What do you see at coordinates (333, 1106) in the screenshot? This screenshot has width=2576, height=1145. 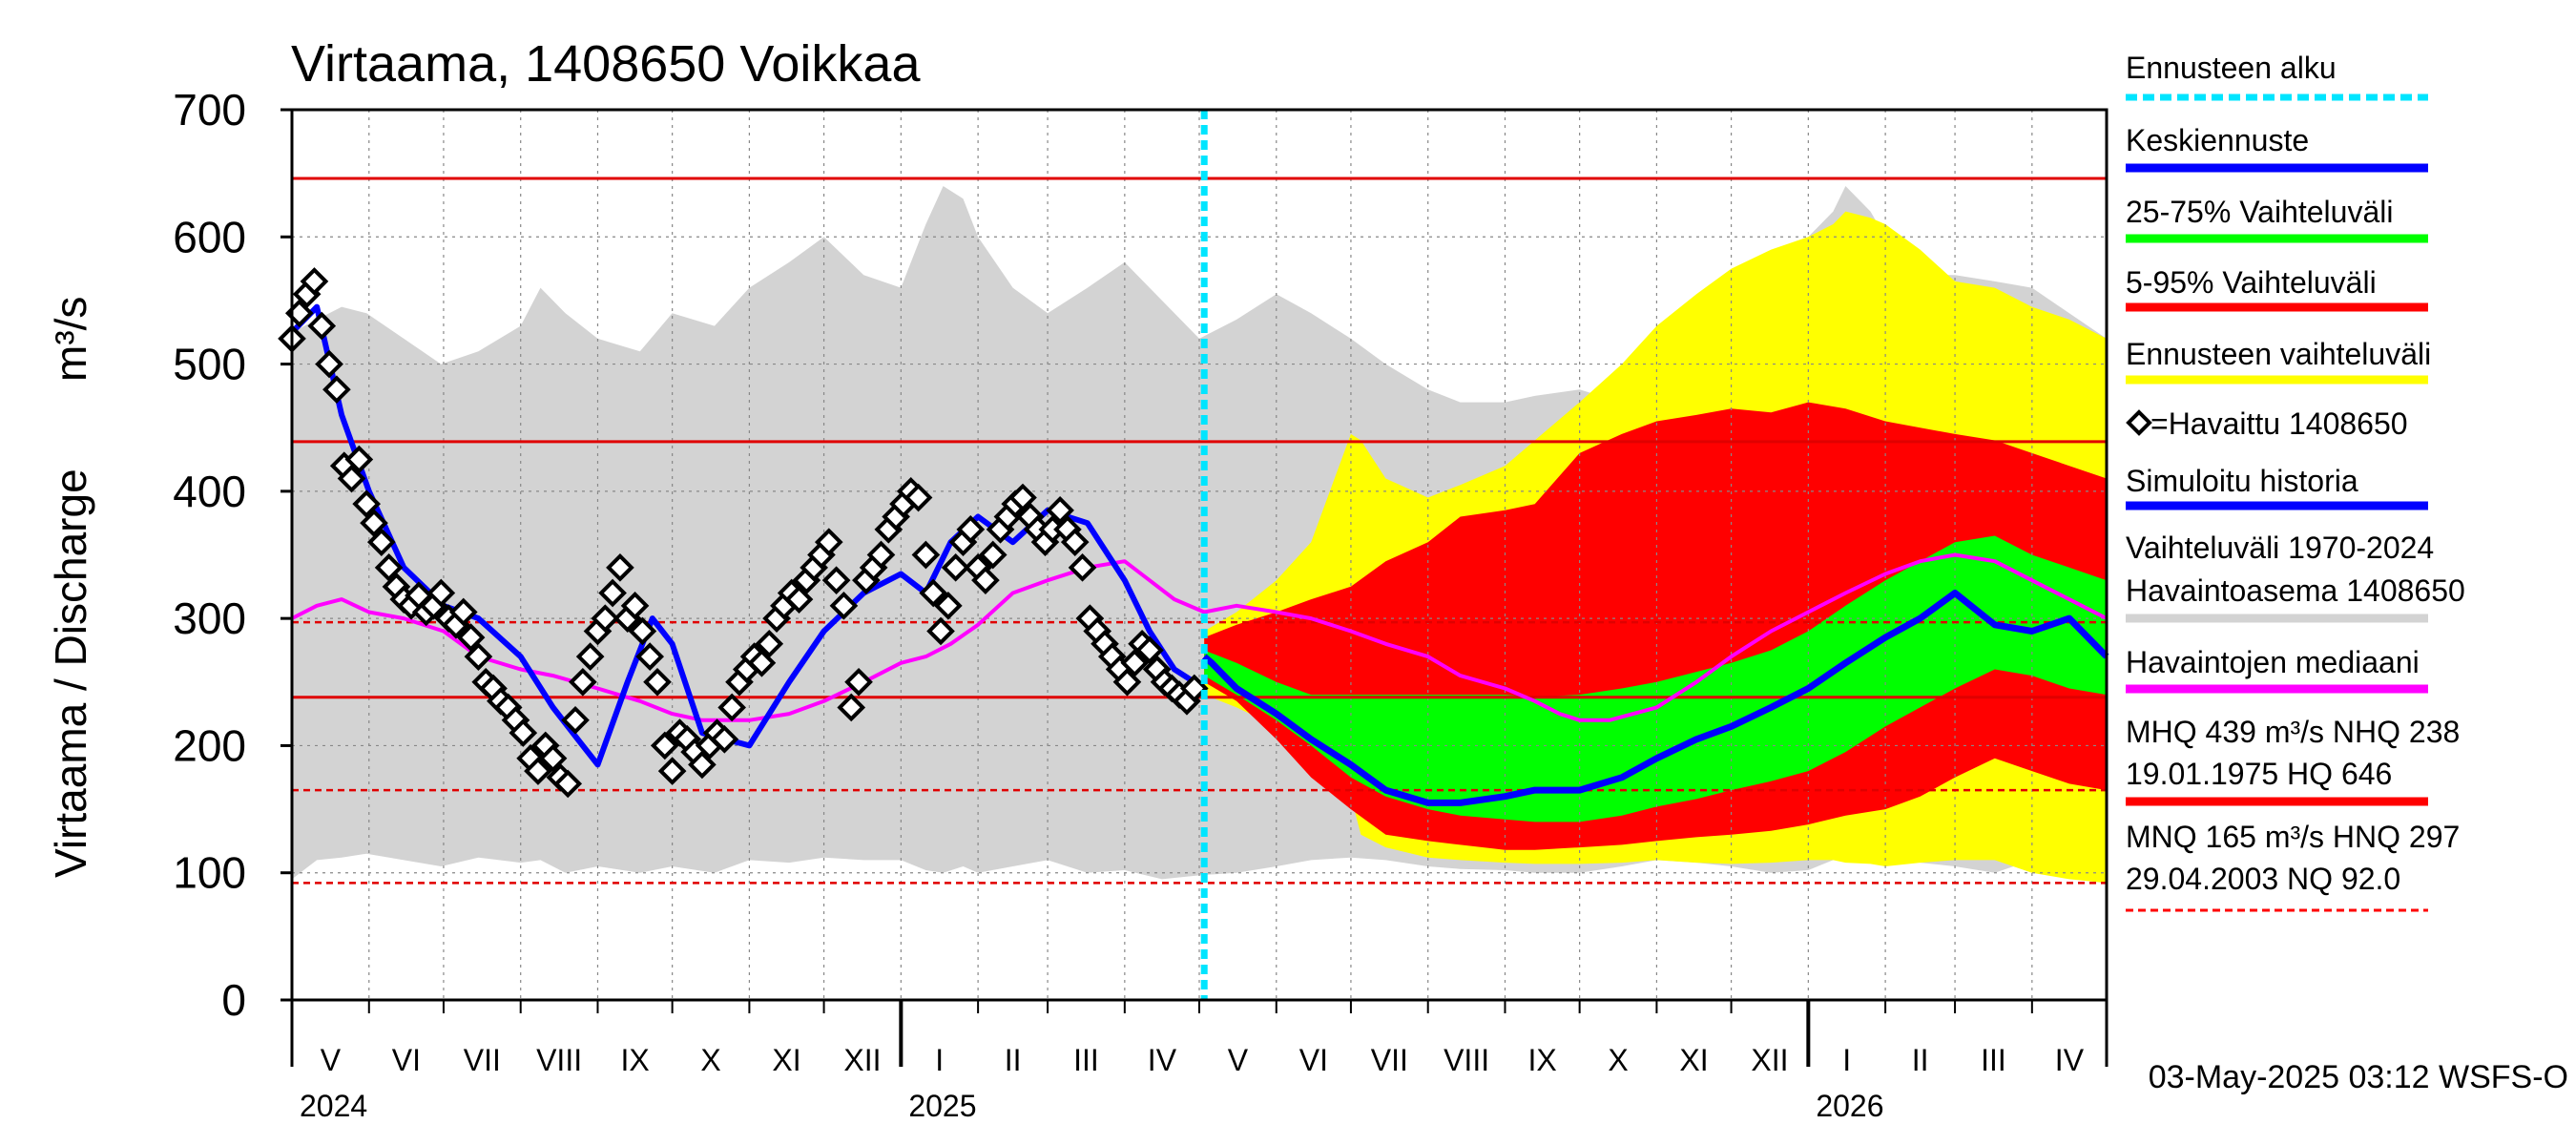 I see `year-label-0: 2024` at bounding box center [333, 1106].